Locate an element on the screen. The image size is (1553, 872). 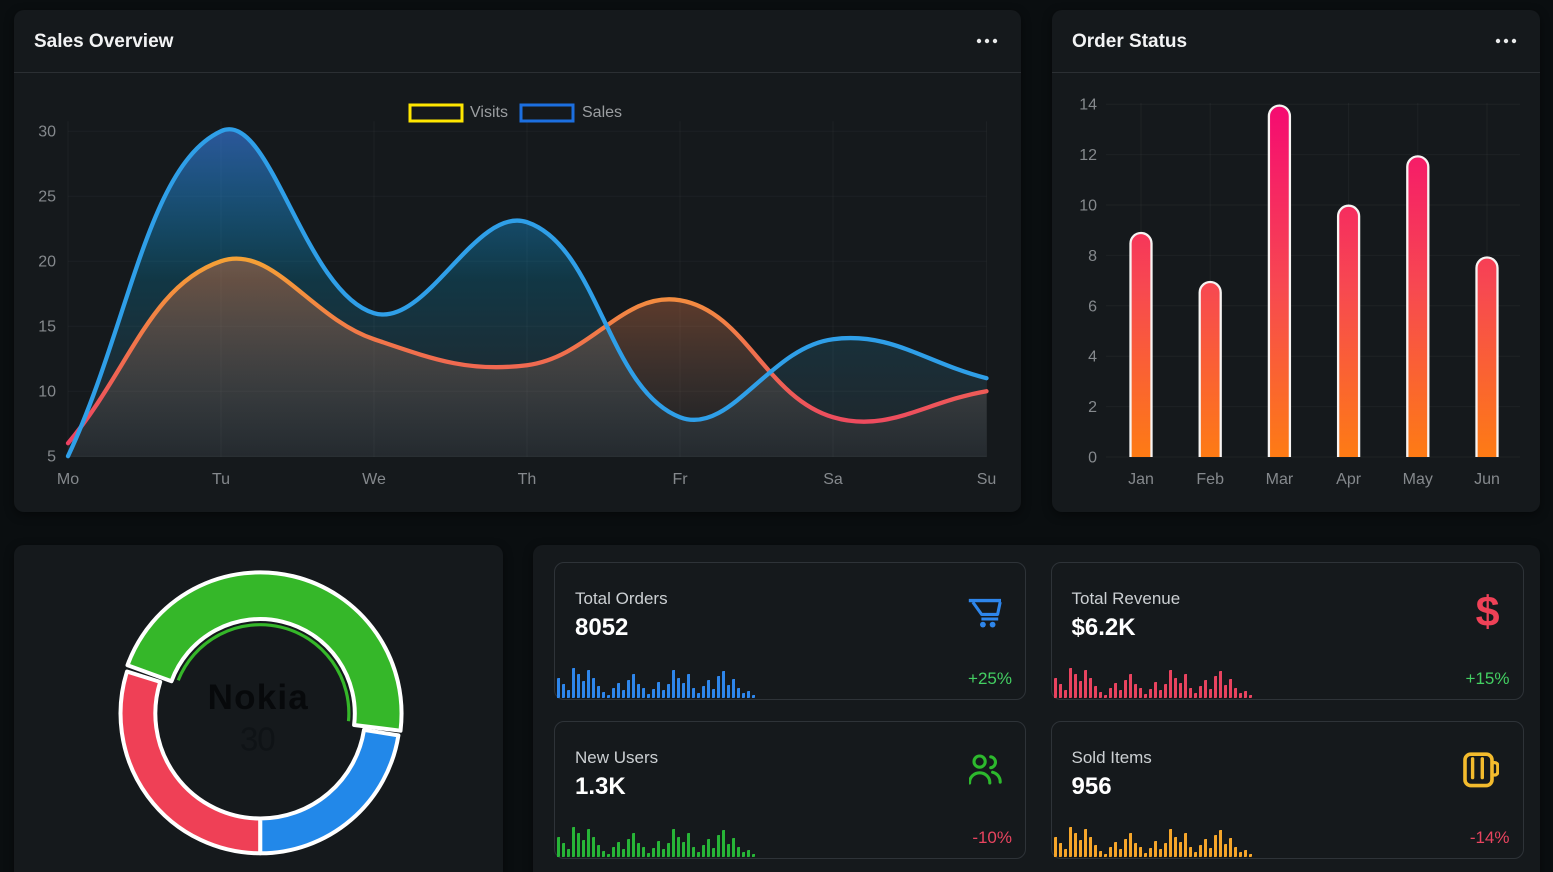
svg-text: 8 is located at coordinates (1092, 256).